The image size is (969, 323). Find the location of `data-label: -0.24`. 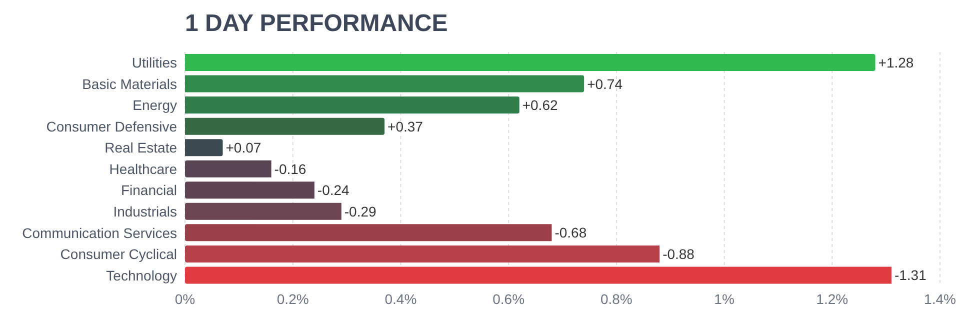

data-label: -0.24 is located at coordinates (333, 190).